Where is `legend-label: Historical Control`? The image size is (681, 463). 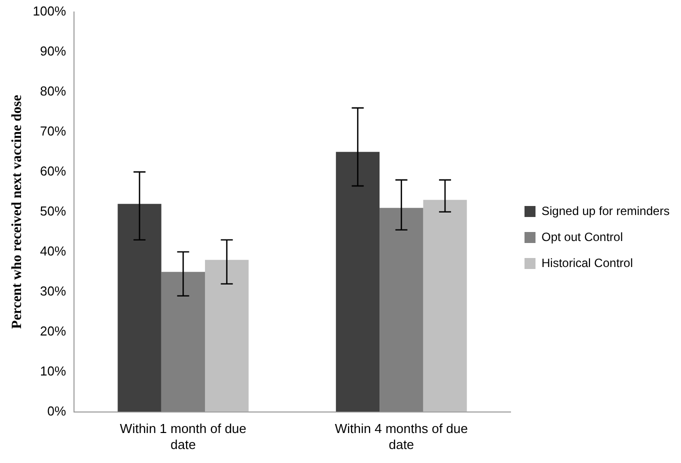 legend-label: Historical Control is located at coordinates (587, 263).